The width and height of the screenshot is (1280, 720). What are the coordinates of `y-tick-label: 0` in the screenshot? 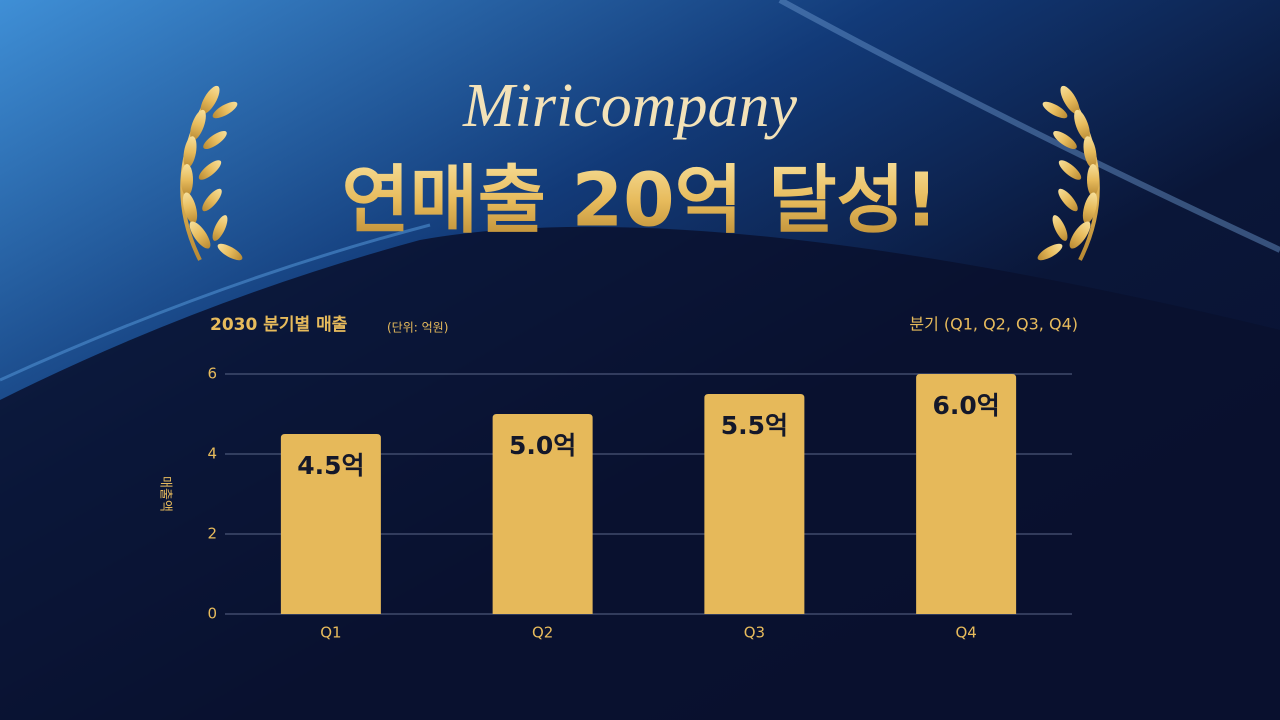 It's located at (212, 614).